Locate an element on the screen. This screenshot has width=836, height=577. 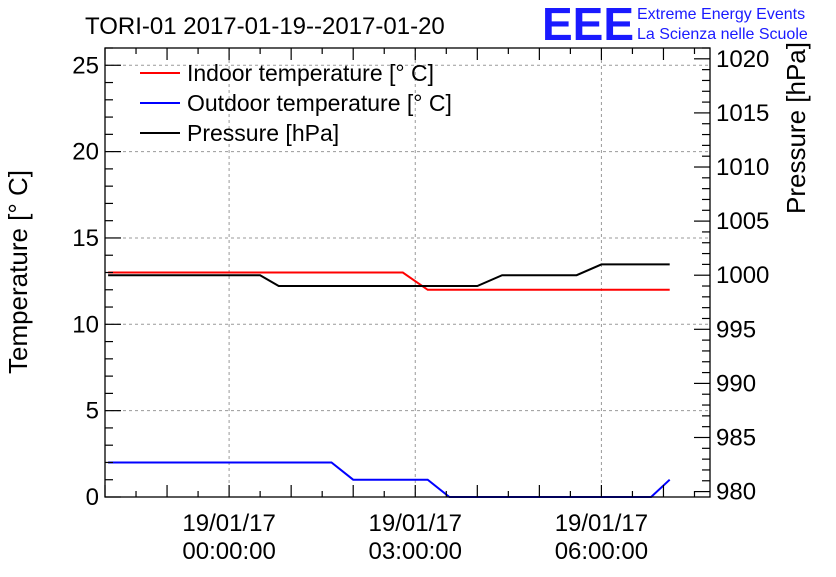
tick-label-left-20: 20 is located at coordinates (85, 152).